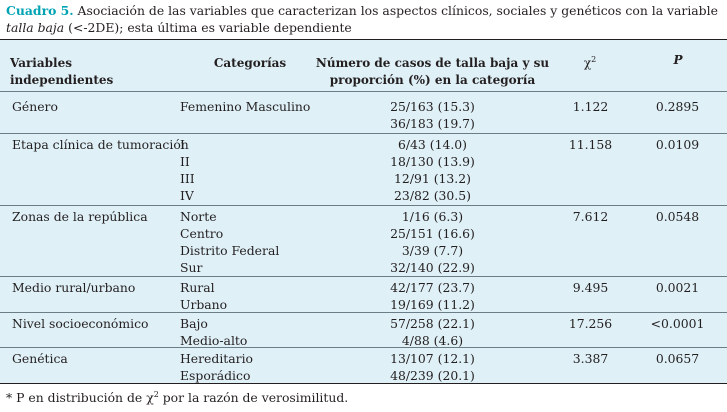 The height and width of the screenshot is (412, 727). Describe the element at coordinates (74, 287) in the screenshot. I see `row-variable: Medio rural/urbano` at that location.